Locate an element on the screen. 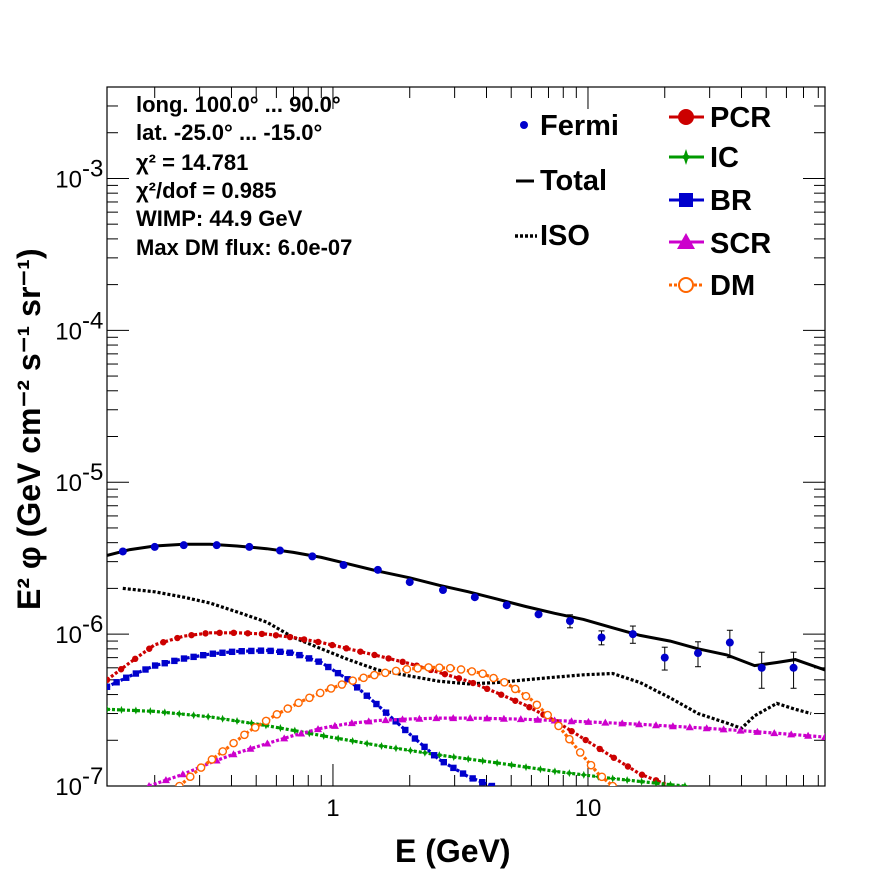 The width and height of the screenshot is (896, 872). legend-dm-marker is located at coordinates (686, 285).